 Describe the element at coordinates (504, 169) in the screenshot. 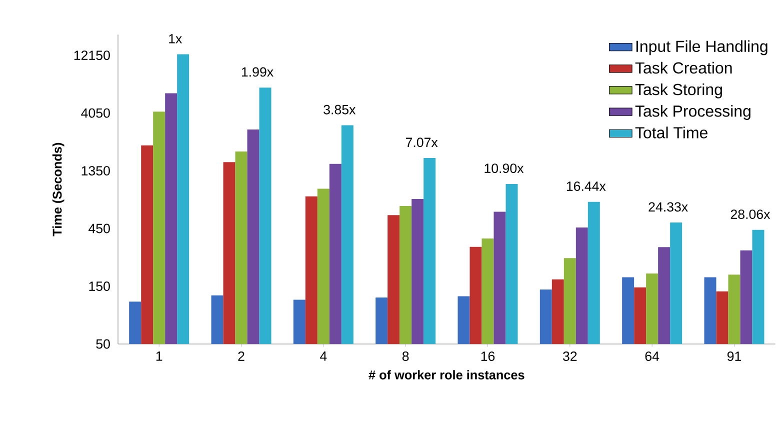

I see `annotation: 10.90x` at that location.